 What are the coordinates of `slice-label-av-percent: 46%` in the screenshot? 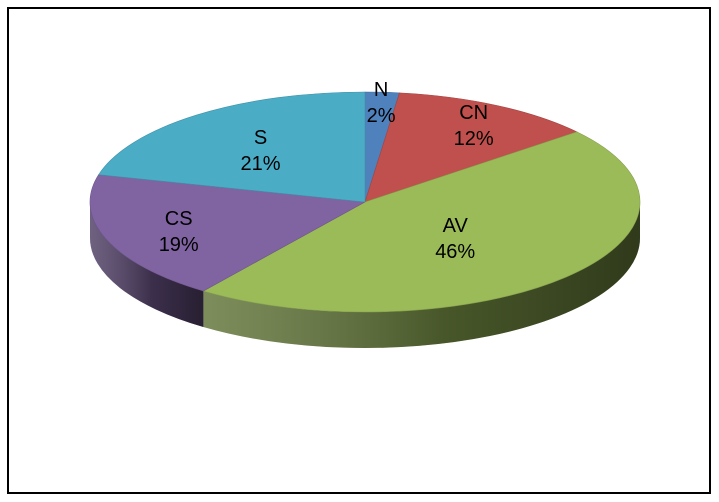 It's located at (455, 252).